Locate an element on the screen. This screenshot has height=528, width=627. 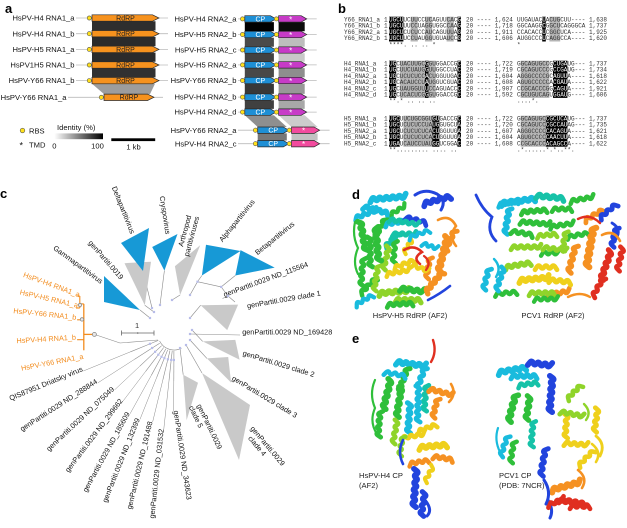
svg-text: AUGGCCC is located at coordinates (530, 38).